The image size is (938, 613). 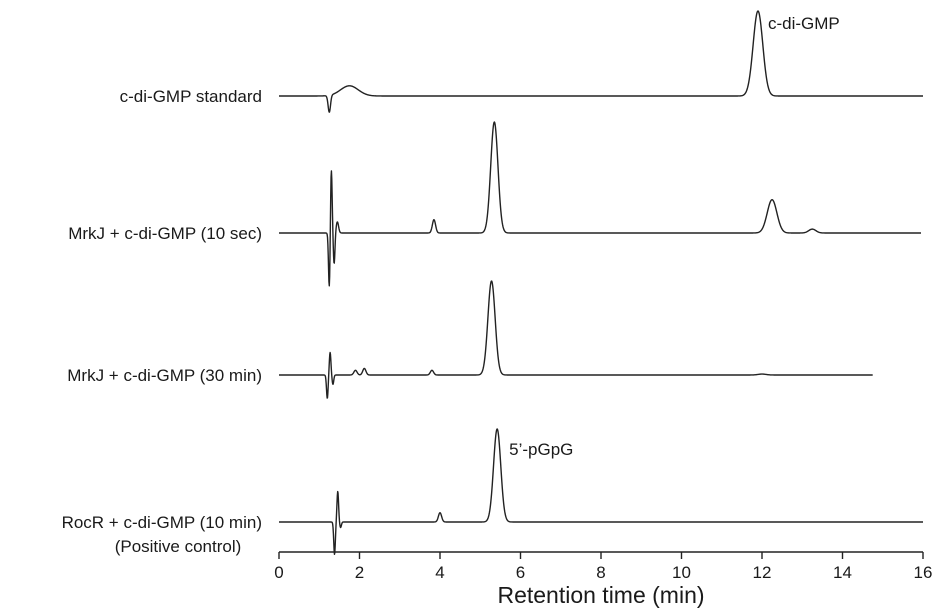 I want to click on x-tick-label: 14, so click(x=842, y=572).